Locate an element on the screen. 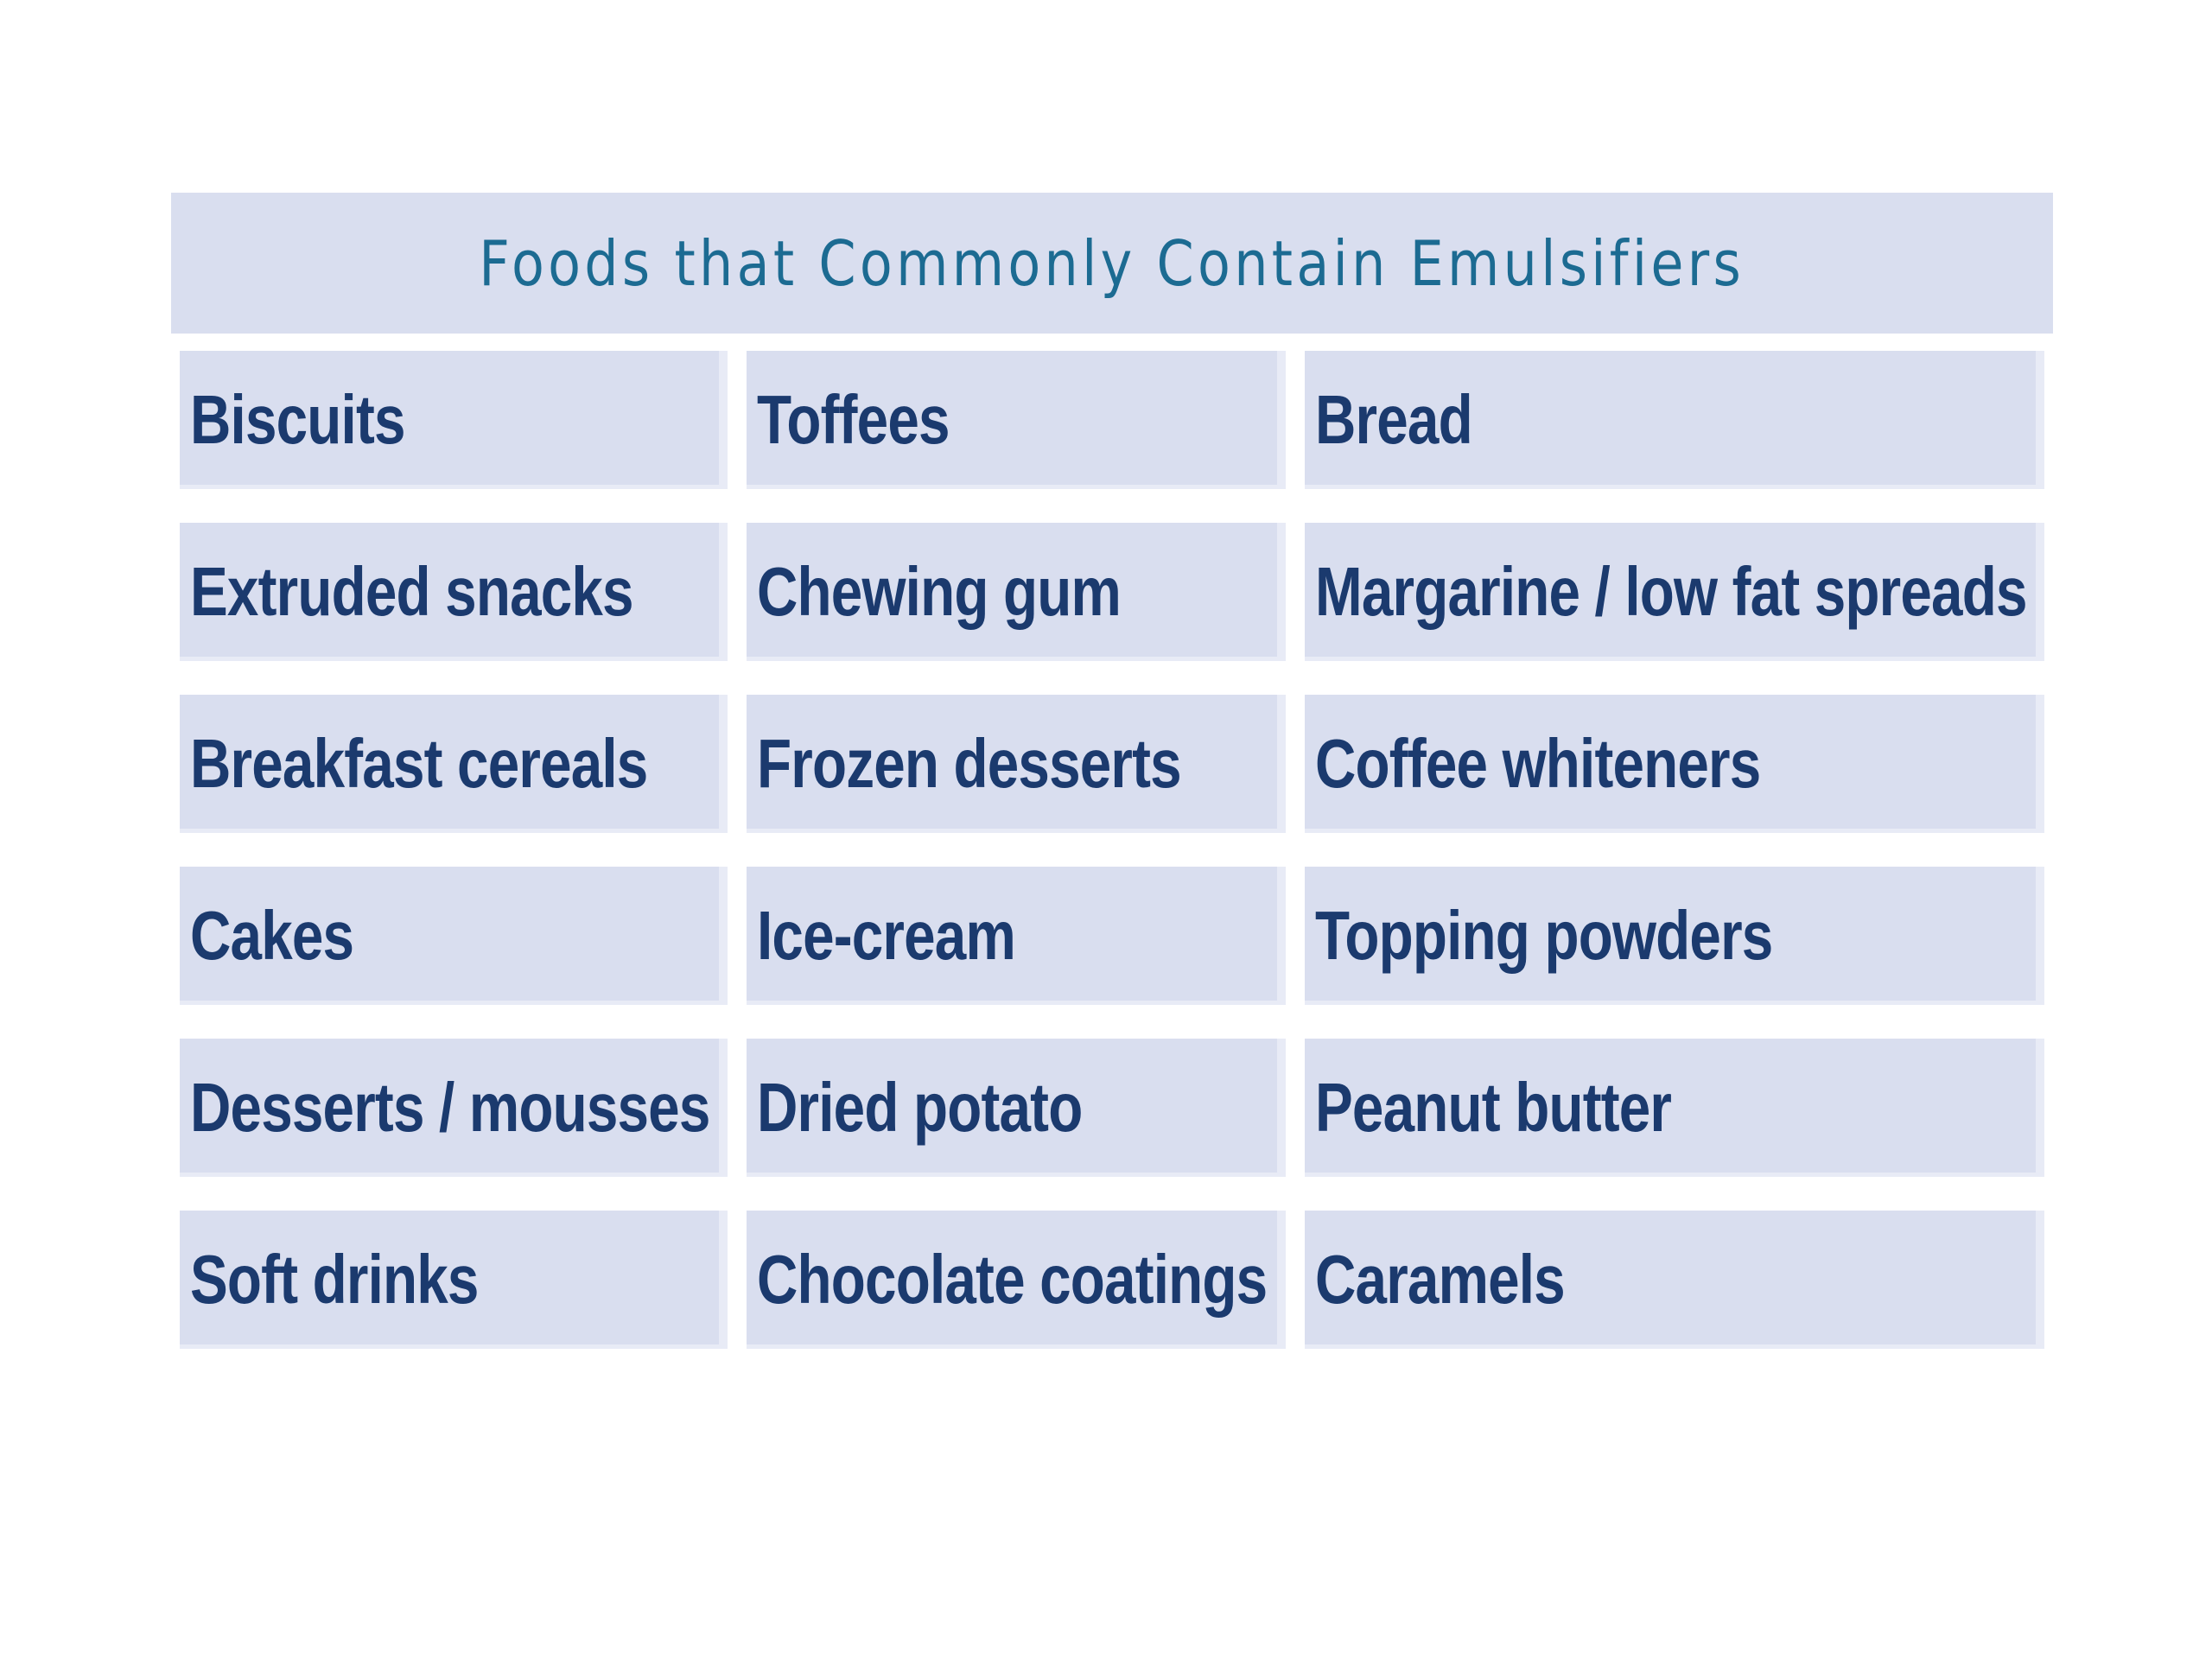 This screenshot has height=1659, width=2212. table-cell: Margarine / low fat spreads is located at coordinates (1674, 592).